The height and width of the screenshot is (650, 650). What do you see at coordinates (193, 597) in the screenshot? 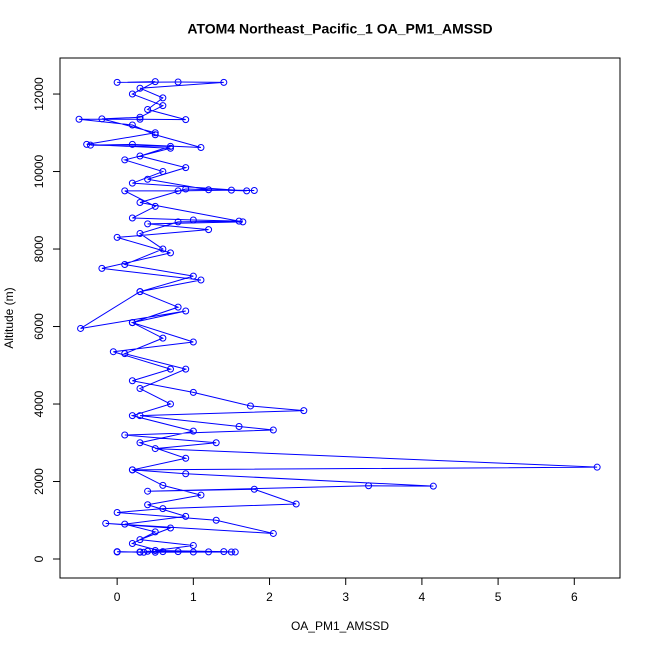
I see `x-tick-label: 1` at bounding box center [193, 597].